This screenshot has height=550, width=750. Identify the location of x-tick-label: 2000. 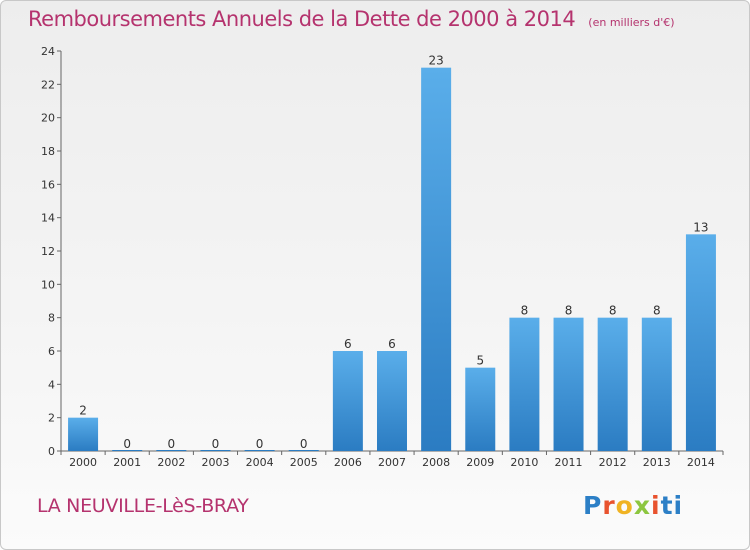
(83, 462).